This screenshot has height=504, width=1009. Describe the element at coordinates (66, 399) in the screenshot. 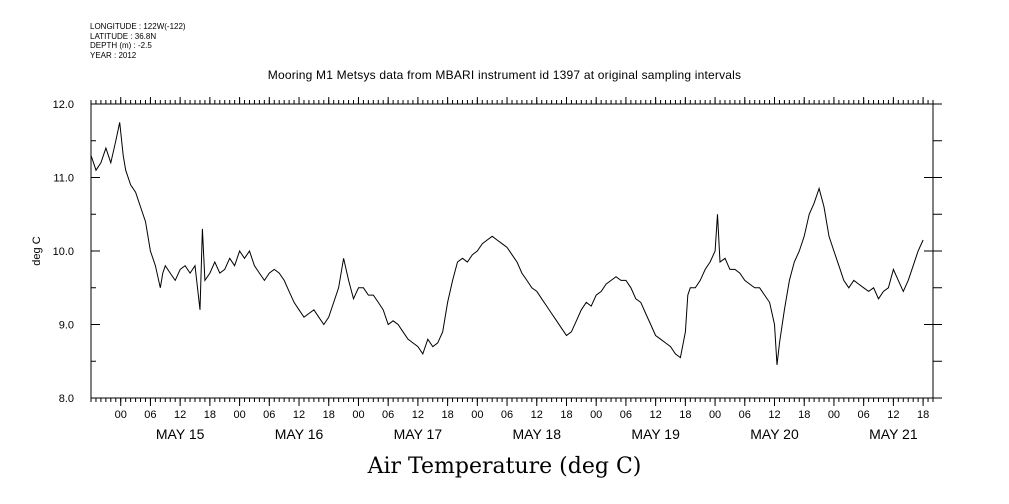

I see `y-tick-label: 8.0` at that location.